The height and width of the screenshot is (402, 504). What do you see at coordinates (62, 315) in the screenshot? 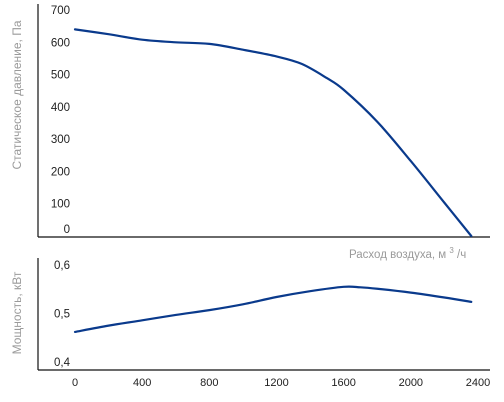
I see `power-y-tick-label: 0,5` at bounding box center [62, 315].